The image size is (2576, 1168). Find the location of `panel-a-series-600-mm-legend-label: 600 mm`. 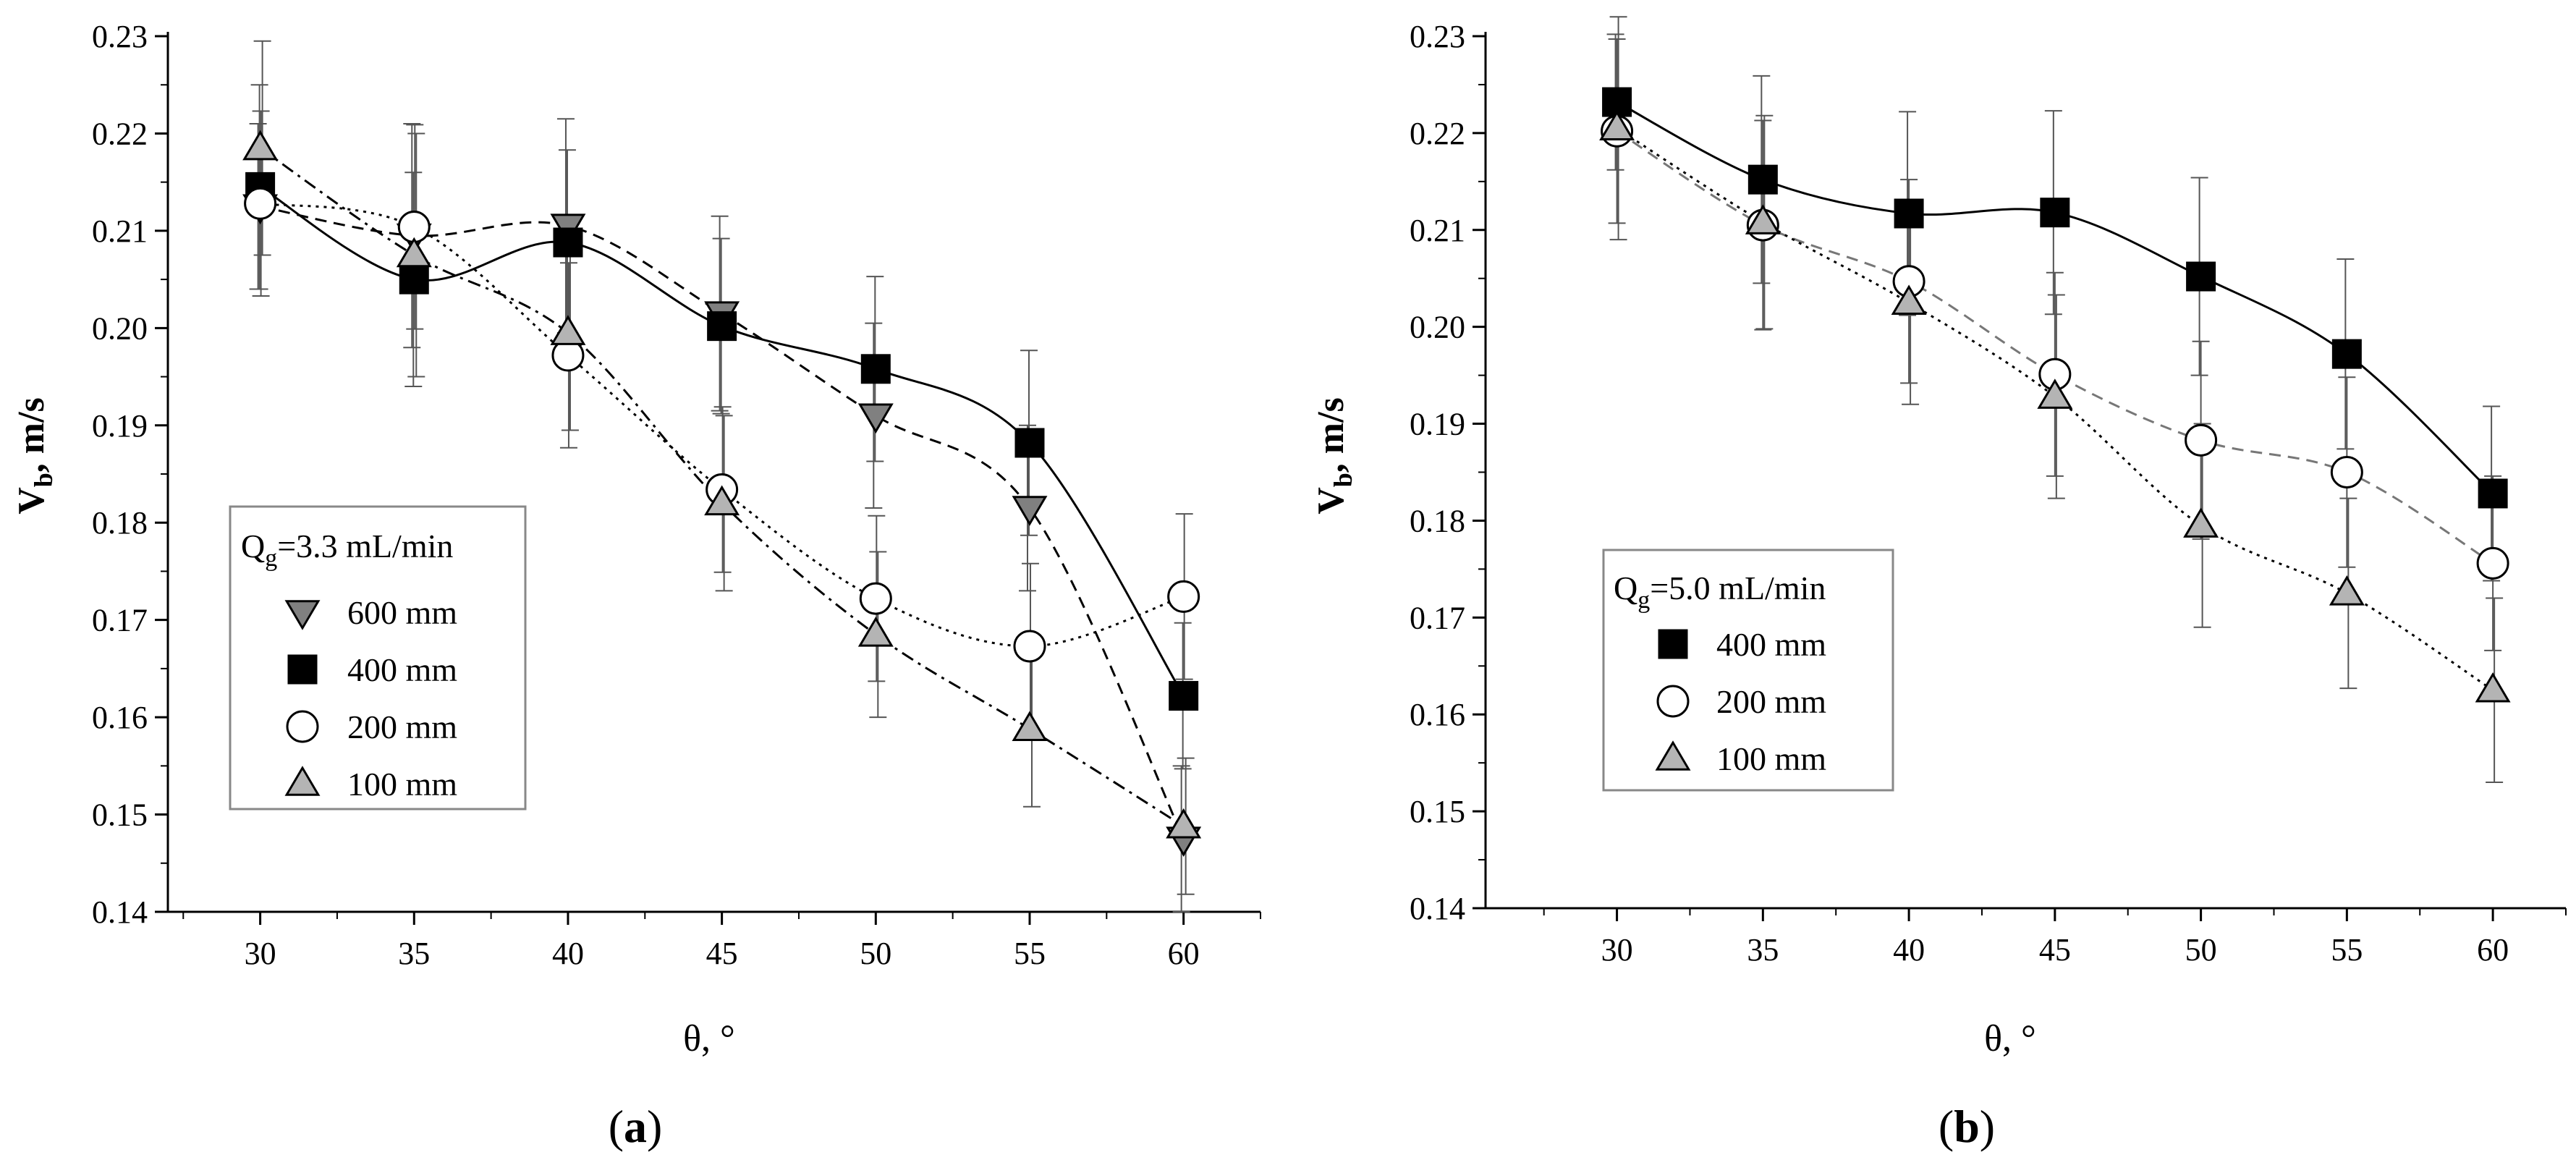

panel-a-series-600-mm-legend-label: 600 mm is located at coordinates (402, 612).